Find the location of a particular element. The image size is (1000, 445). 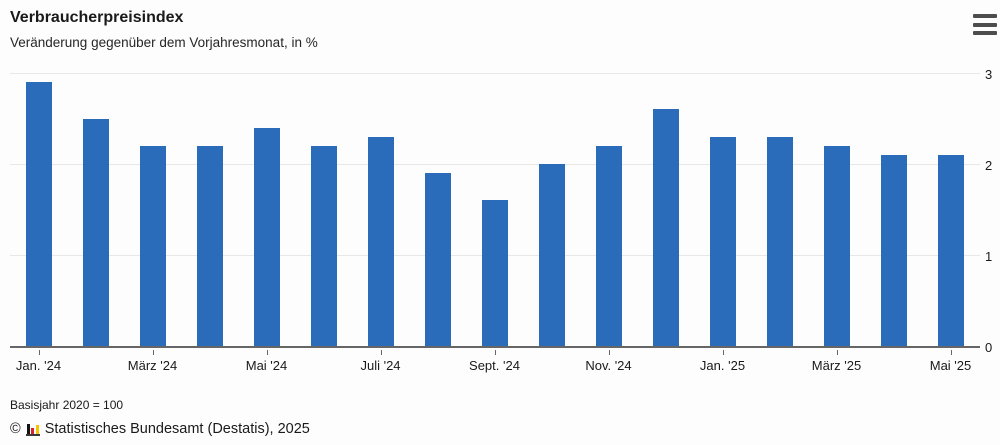

x-axis-label: Mai '25 is located at coordinates (950, 365).